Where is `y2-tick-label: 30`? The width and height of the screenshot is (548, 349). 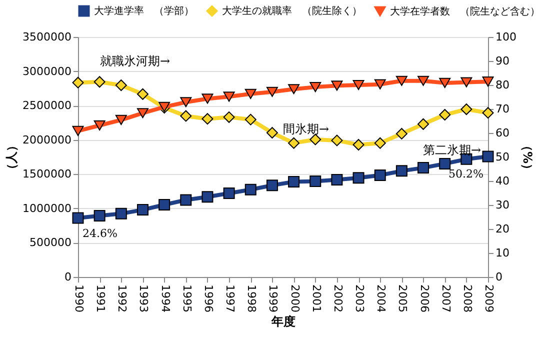
y2-tick-label: 30 is located at coordinates (503, 205).